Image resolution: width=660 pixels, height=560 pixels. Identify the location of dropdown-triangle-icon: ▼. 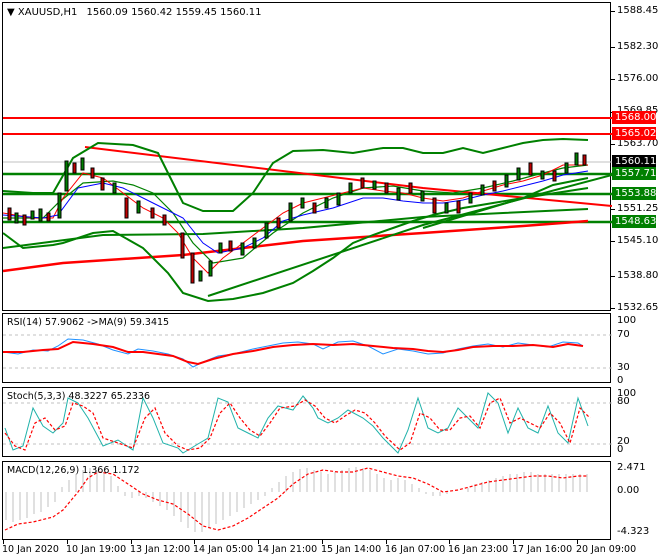
(11, 12).